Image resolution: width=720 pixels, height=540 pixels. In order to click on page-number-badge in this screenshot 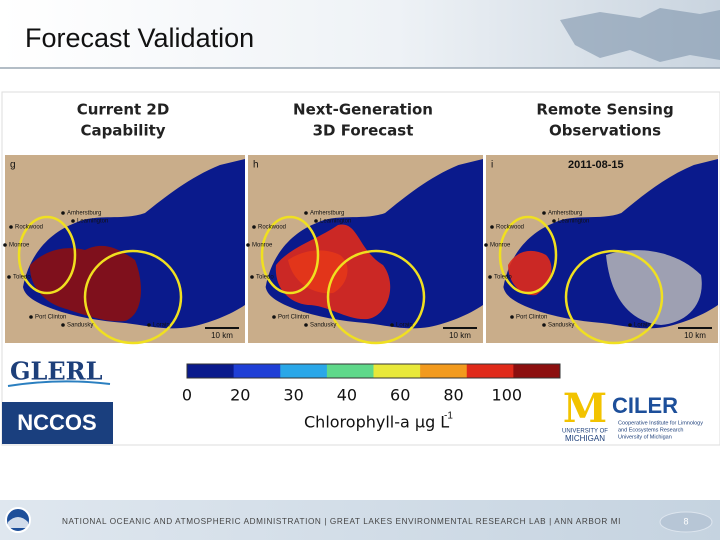, I will do `click(686, 522)`.